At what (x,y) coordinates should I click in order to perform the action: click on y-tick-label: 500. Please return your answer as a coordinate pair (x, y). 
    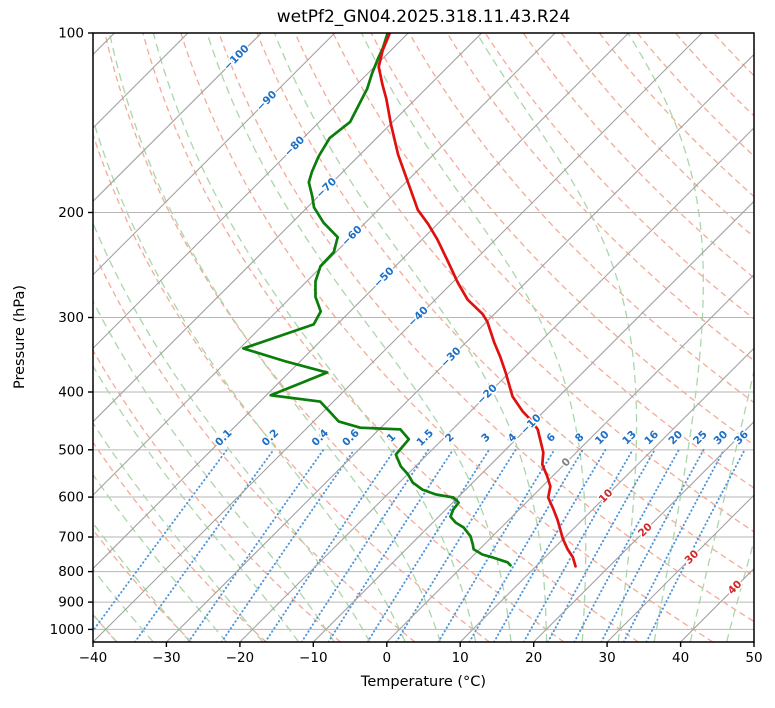
    Looking at the image, I should click on (71, 450).